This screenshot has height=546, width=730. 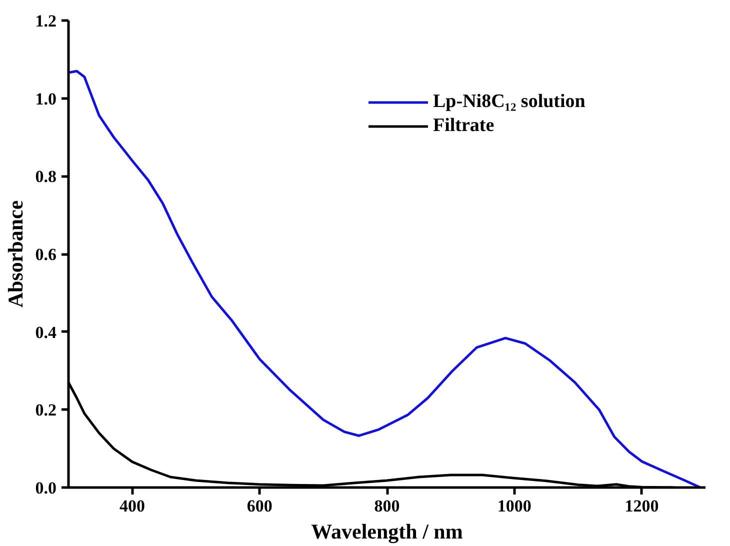 I want to click on y-tick-label: 0.6, so click(x=45, y=254).